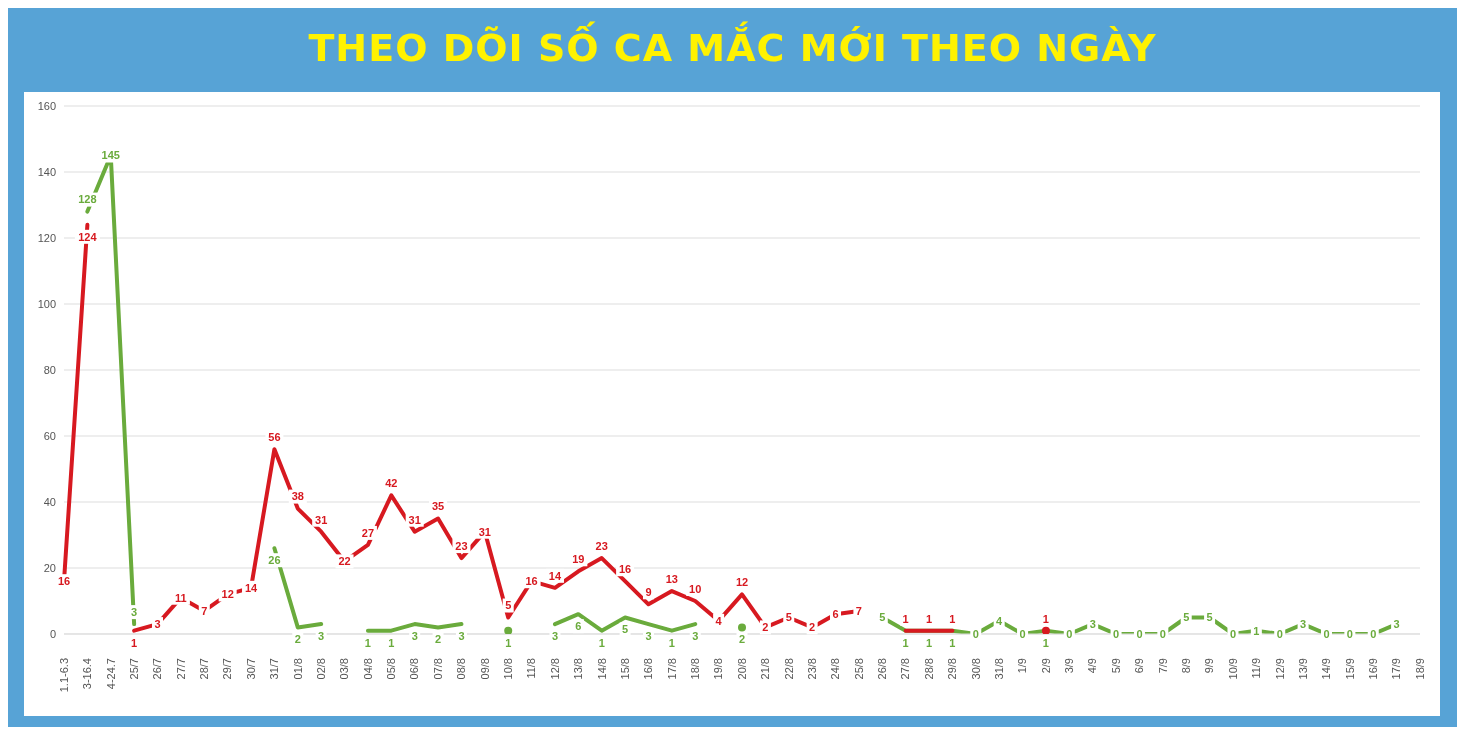 The width and height of the screenshot is (1465, 735). I want to click on x-tick-label: 23/8, so click(811, 669).